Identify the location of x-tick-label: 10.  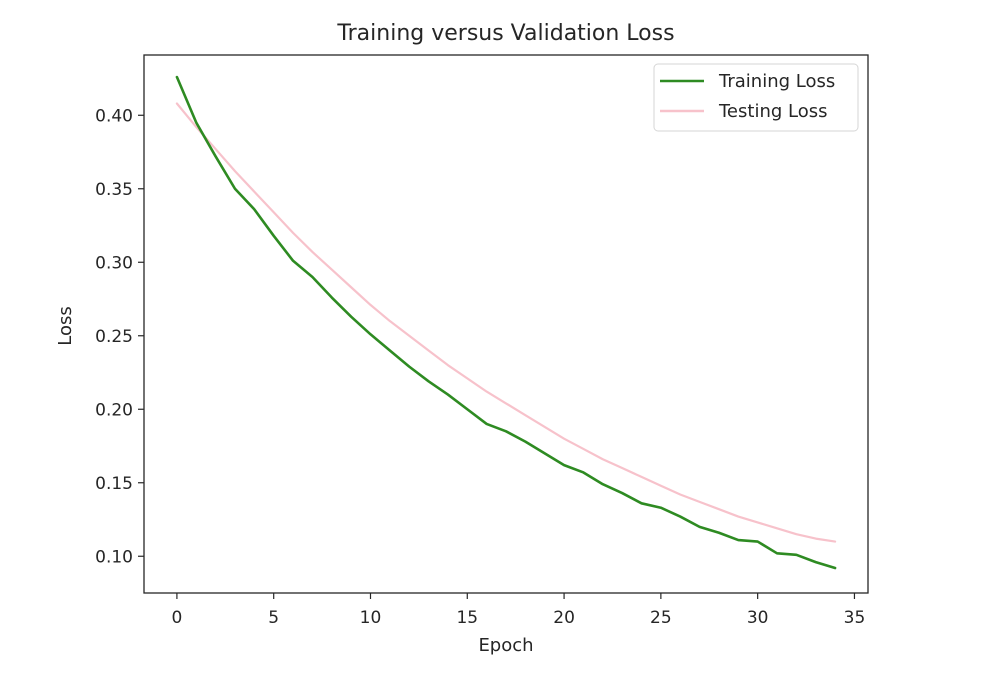
(371, 618).